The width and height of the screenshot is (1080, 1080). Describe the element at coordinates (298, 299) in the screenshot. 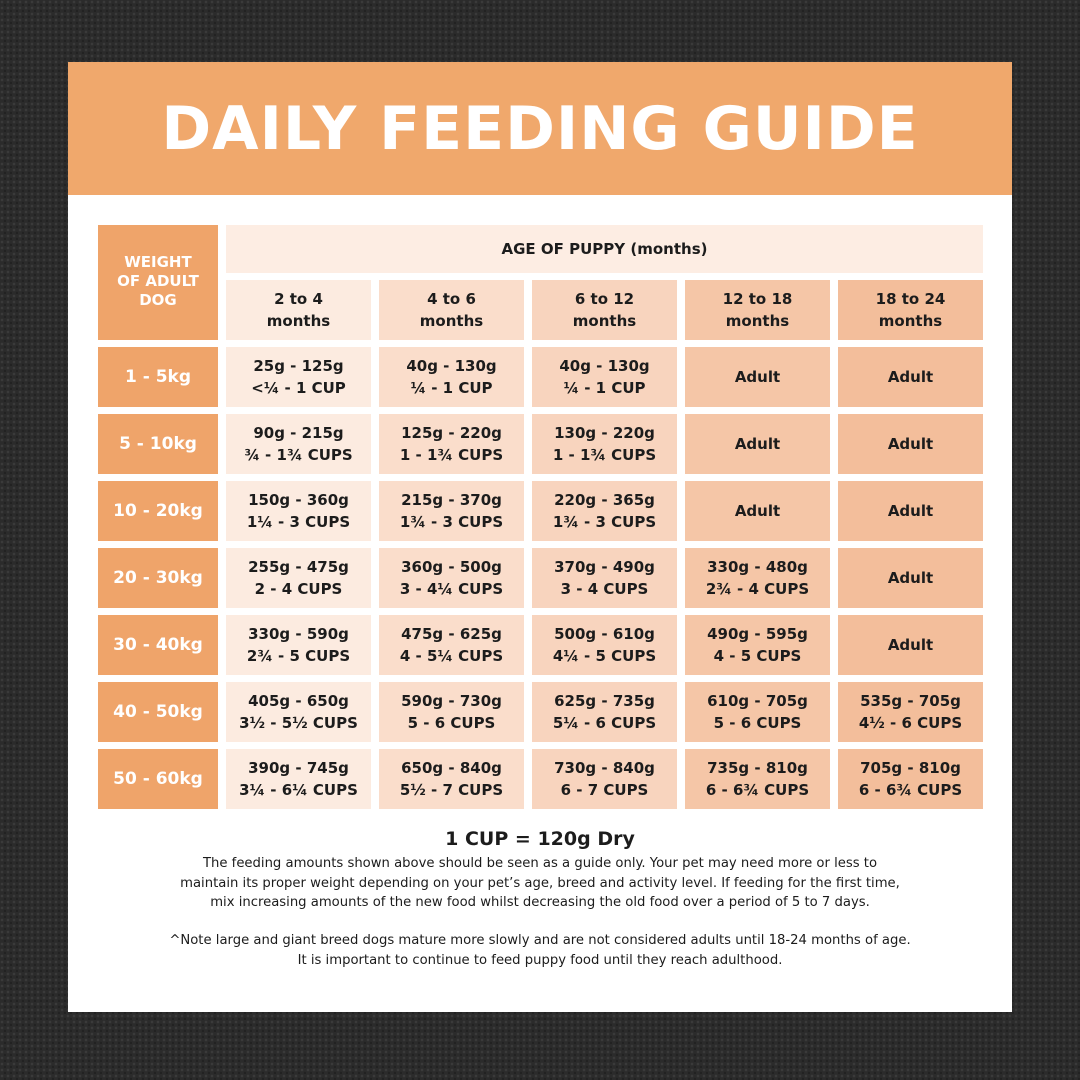

I see `column-header-line: 2 to 4` at that location.